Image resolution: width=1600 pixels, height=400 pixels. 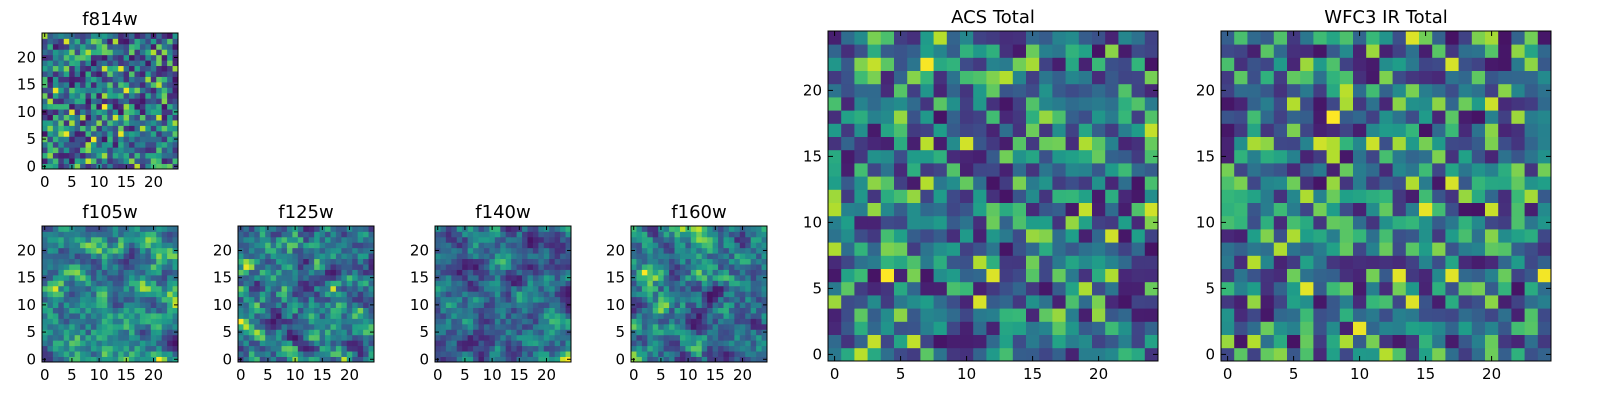 I want to click on y-tick-label: 10, so click(x=615, y=305).